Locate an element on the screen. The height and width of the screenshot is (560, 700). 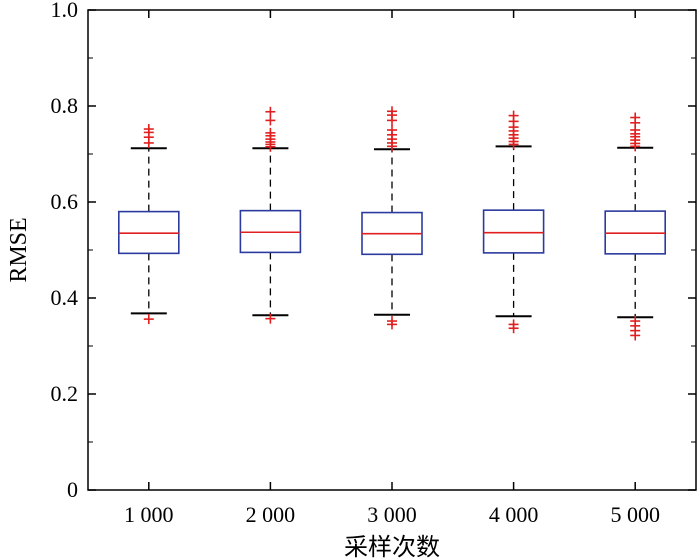
x-tick-label: 3 000 is located at coordinates (392, 514).